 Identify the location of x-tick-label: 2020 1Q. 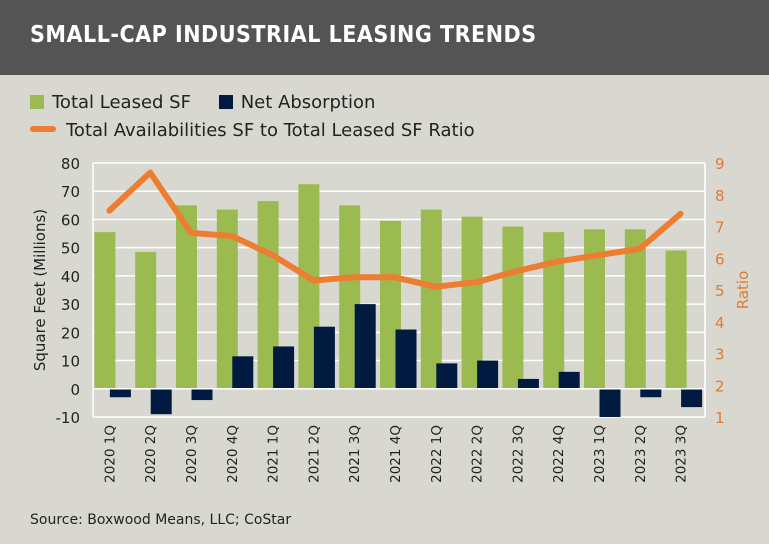
(110, 454).